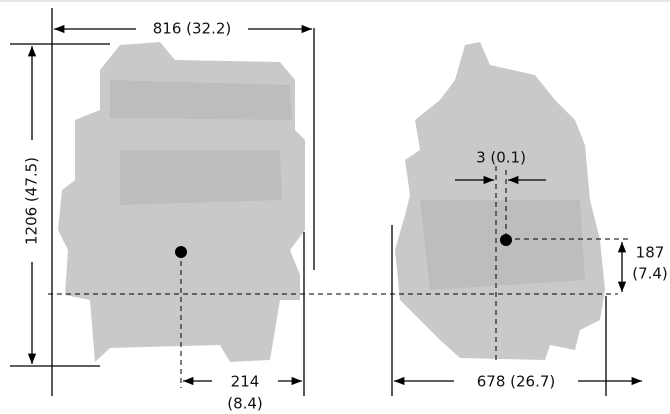  I want to click on cog-height-value: 187, so click(650, 253).